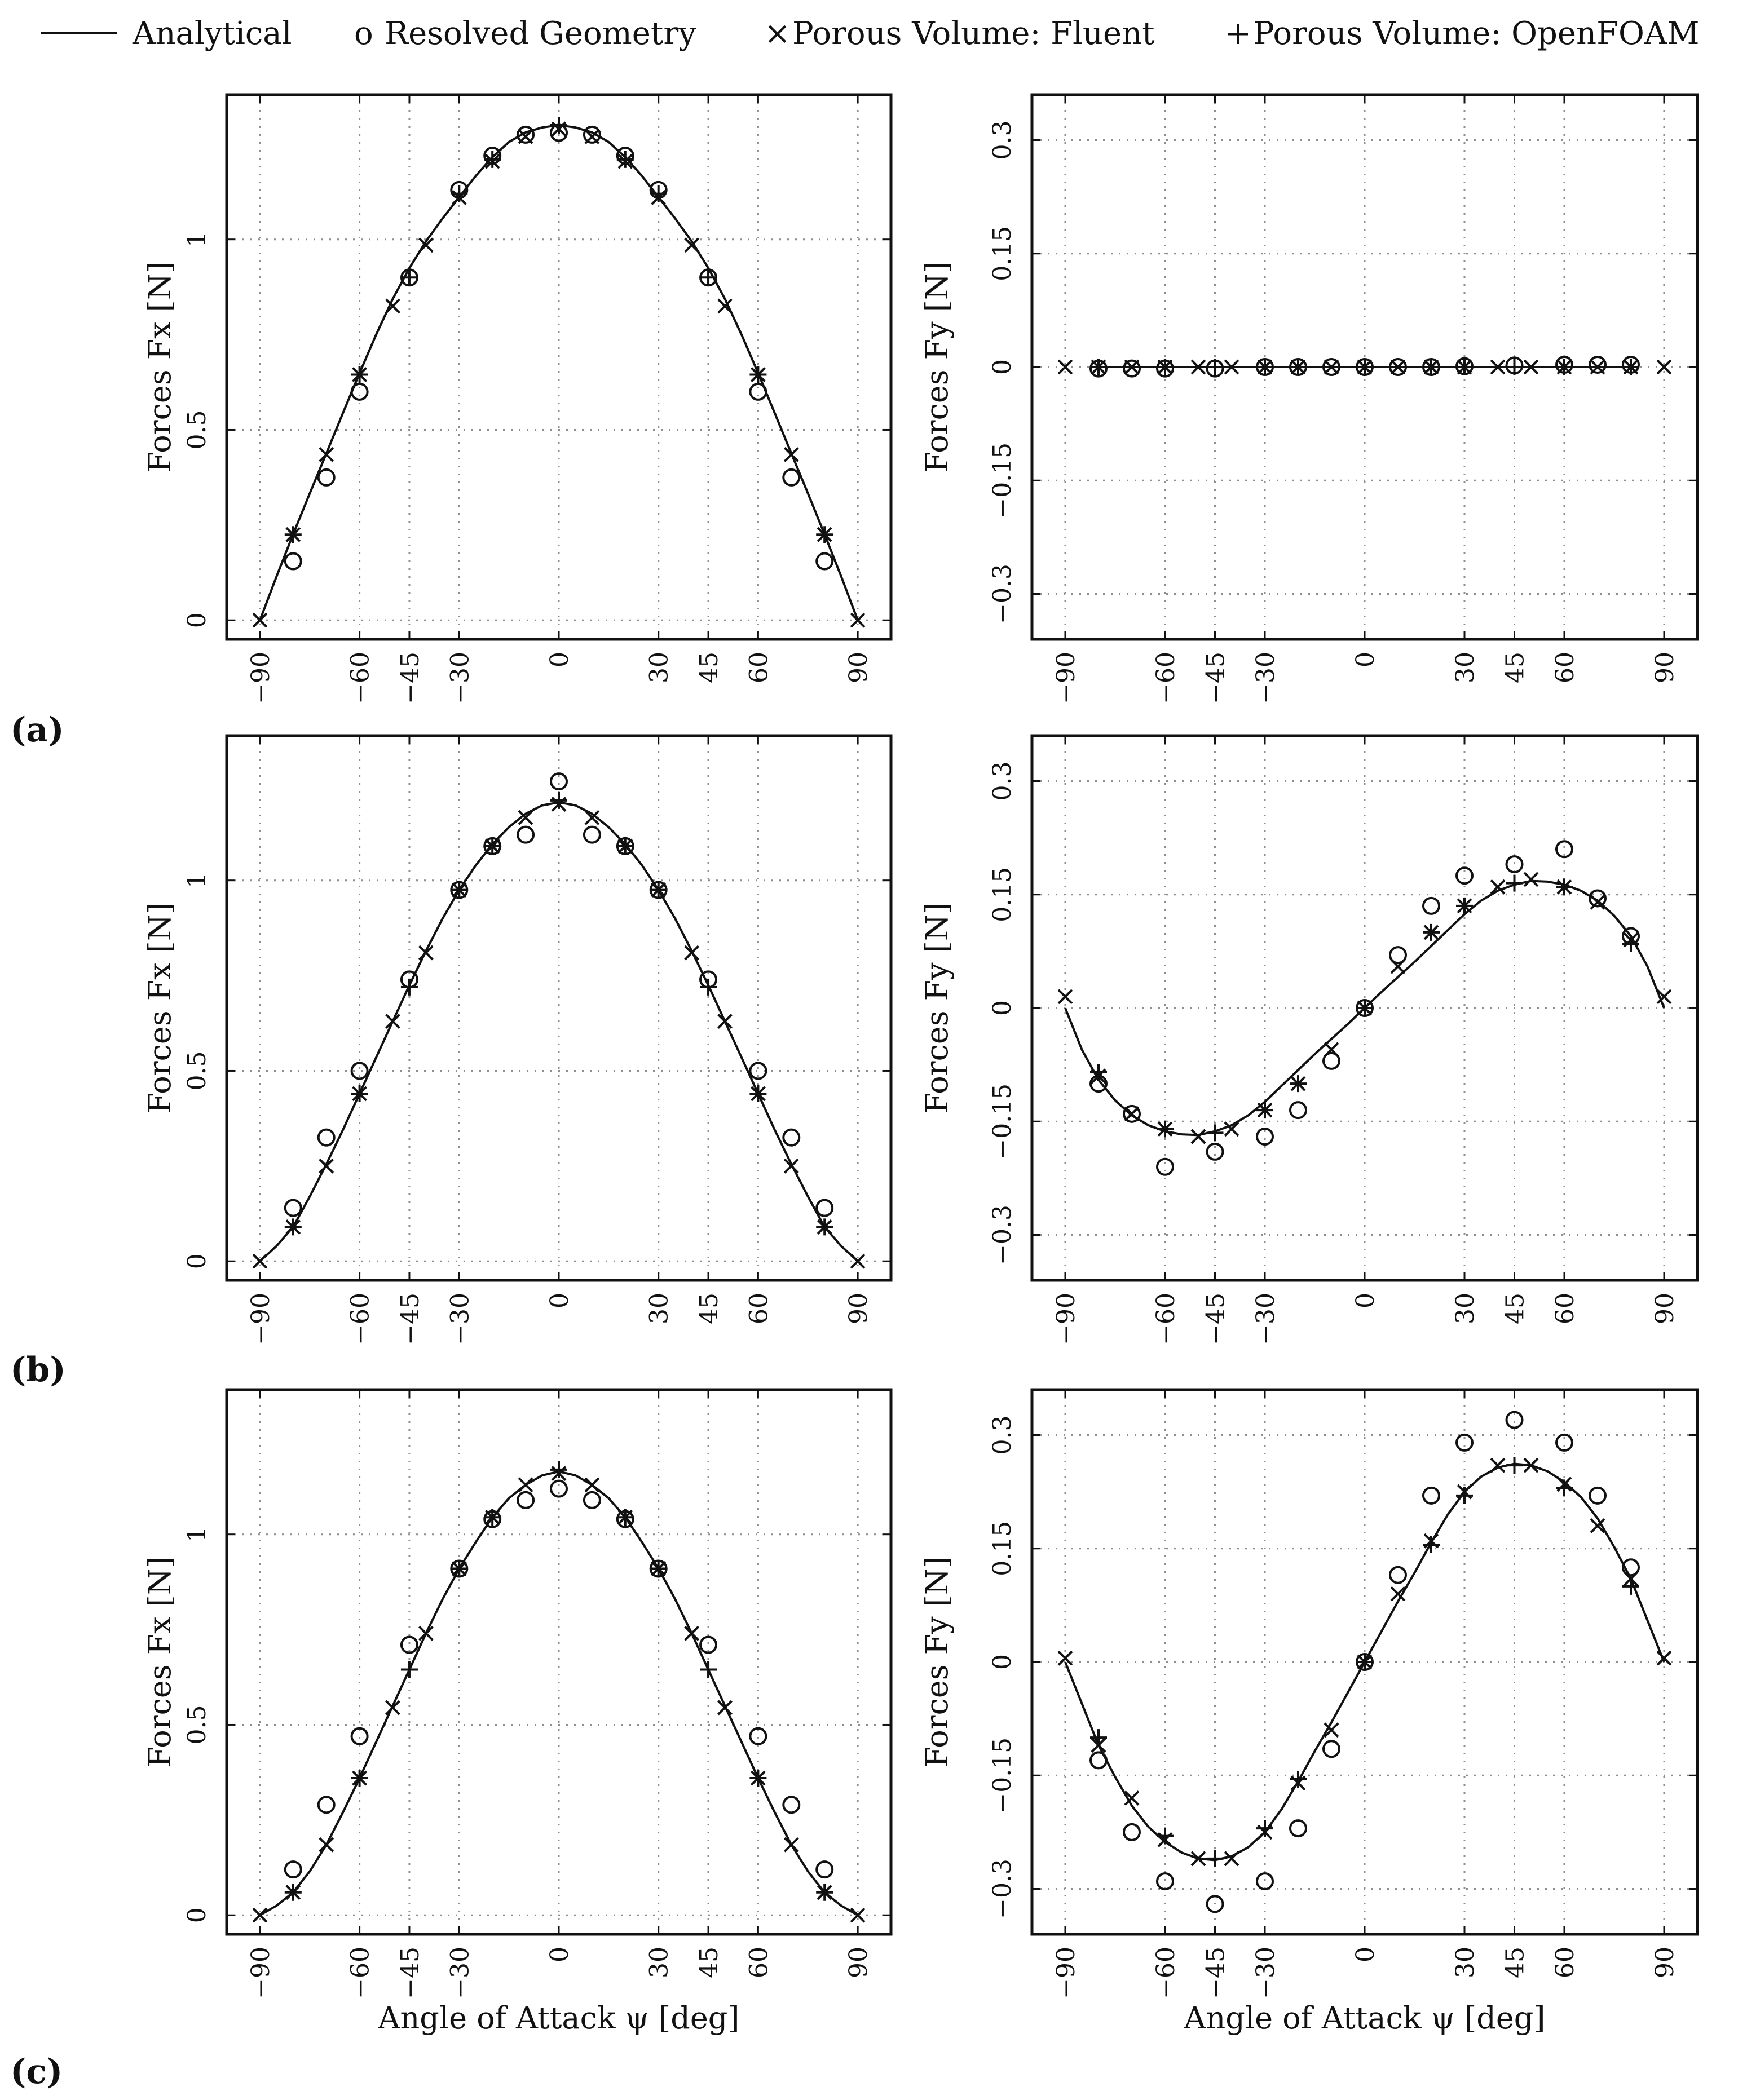  Describe the element at coordinates (37, 730) in the screenshot. I see `panel-label-a: (a)` at that location.